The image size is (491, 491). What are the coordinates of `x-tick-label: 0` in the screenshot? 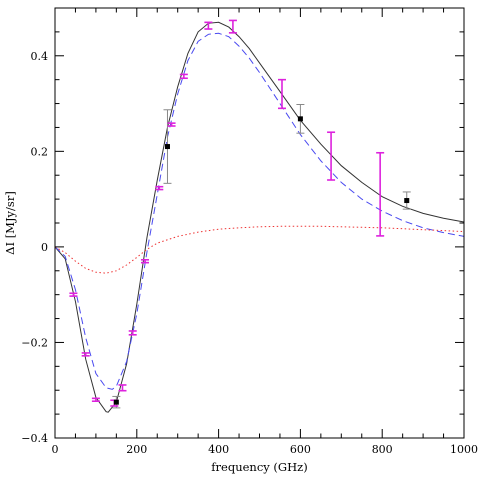 It's located at (55, 449).